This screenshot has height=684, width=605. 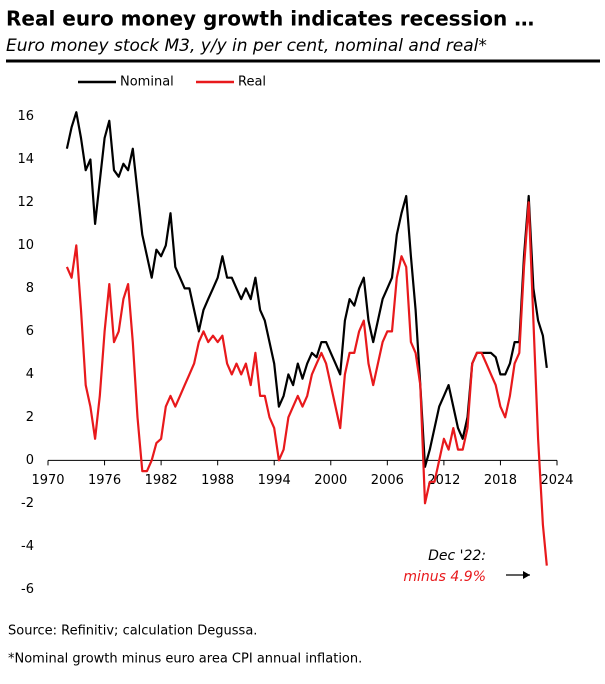 What do you see at coordinates (25, 116) in the screenshot?
I see `y-tick-label: 16` at bounding box center [25, 116].